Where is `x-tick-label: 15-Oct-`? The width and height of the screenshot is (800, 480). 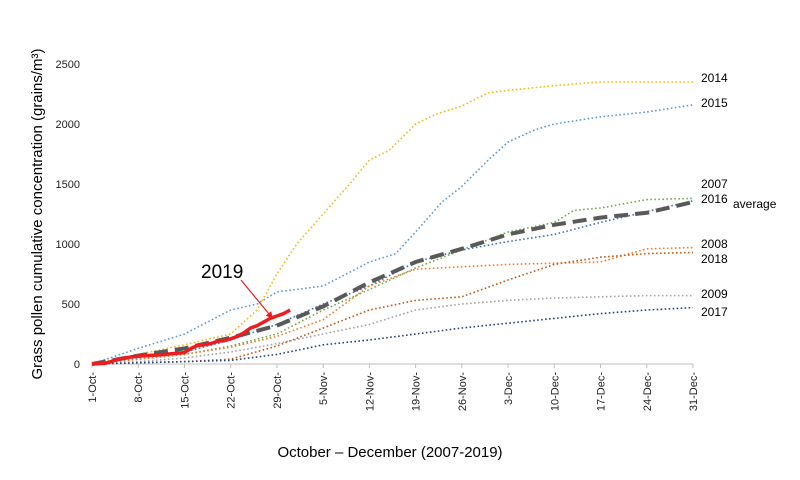 x-tick-label: 15-Oct- is located at coordinates (185, 390).